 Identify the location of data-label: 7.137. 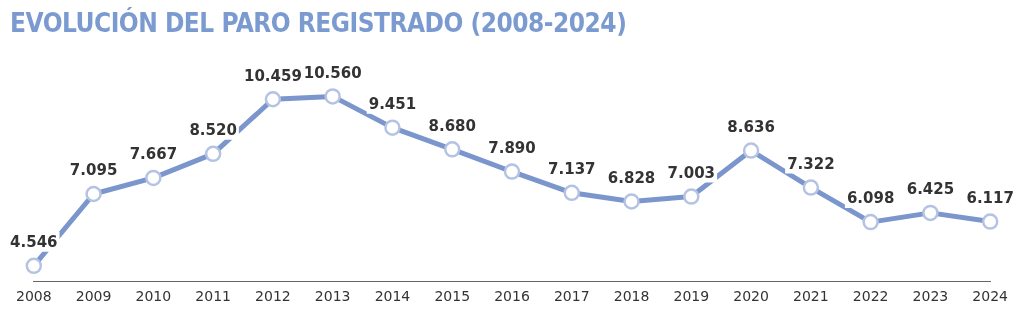
(572, 169).